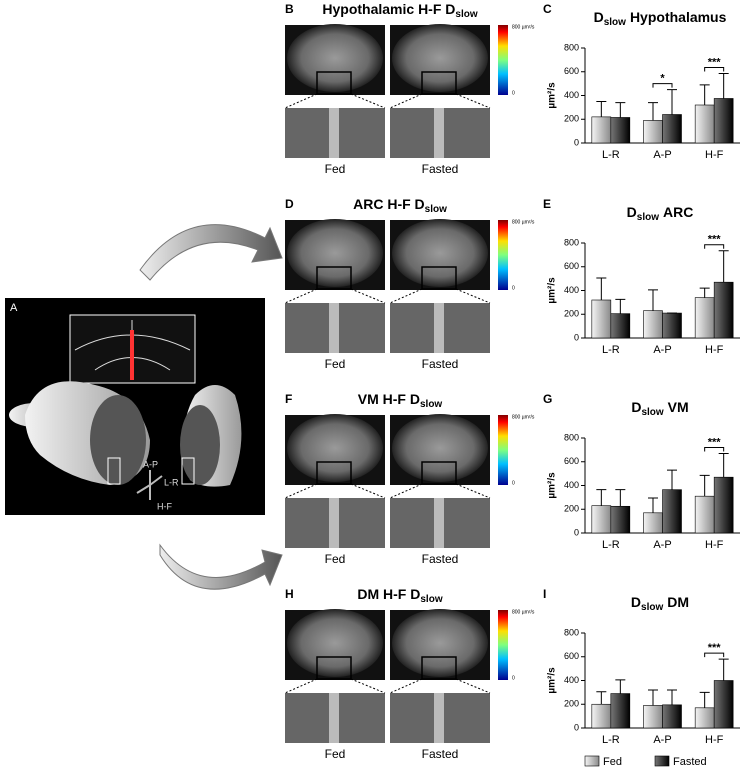 Image resolution: width=744 pixels, height=770 pixels. Describe the element at coordinates (388, 9) in the screenshot. I see `title-text: Hypothalamic H-F D` at that location.